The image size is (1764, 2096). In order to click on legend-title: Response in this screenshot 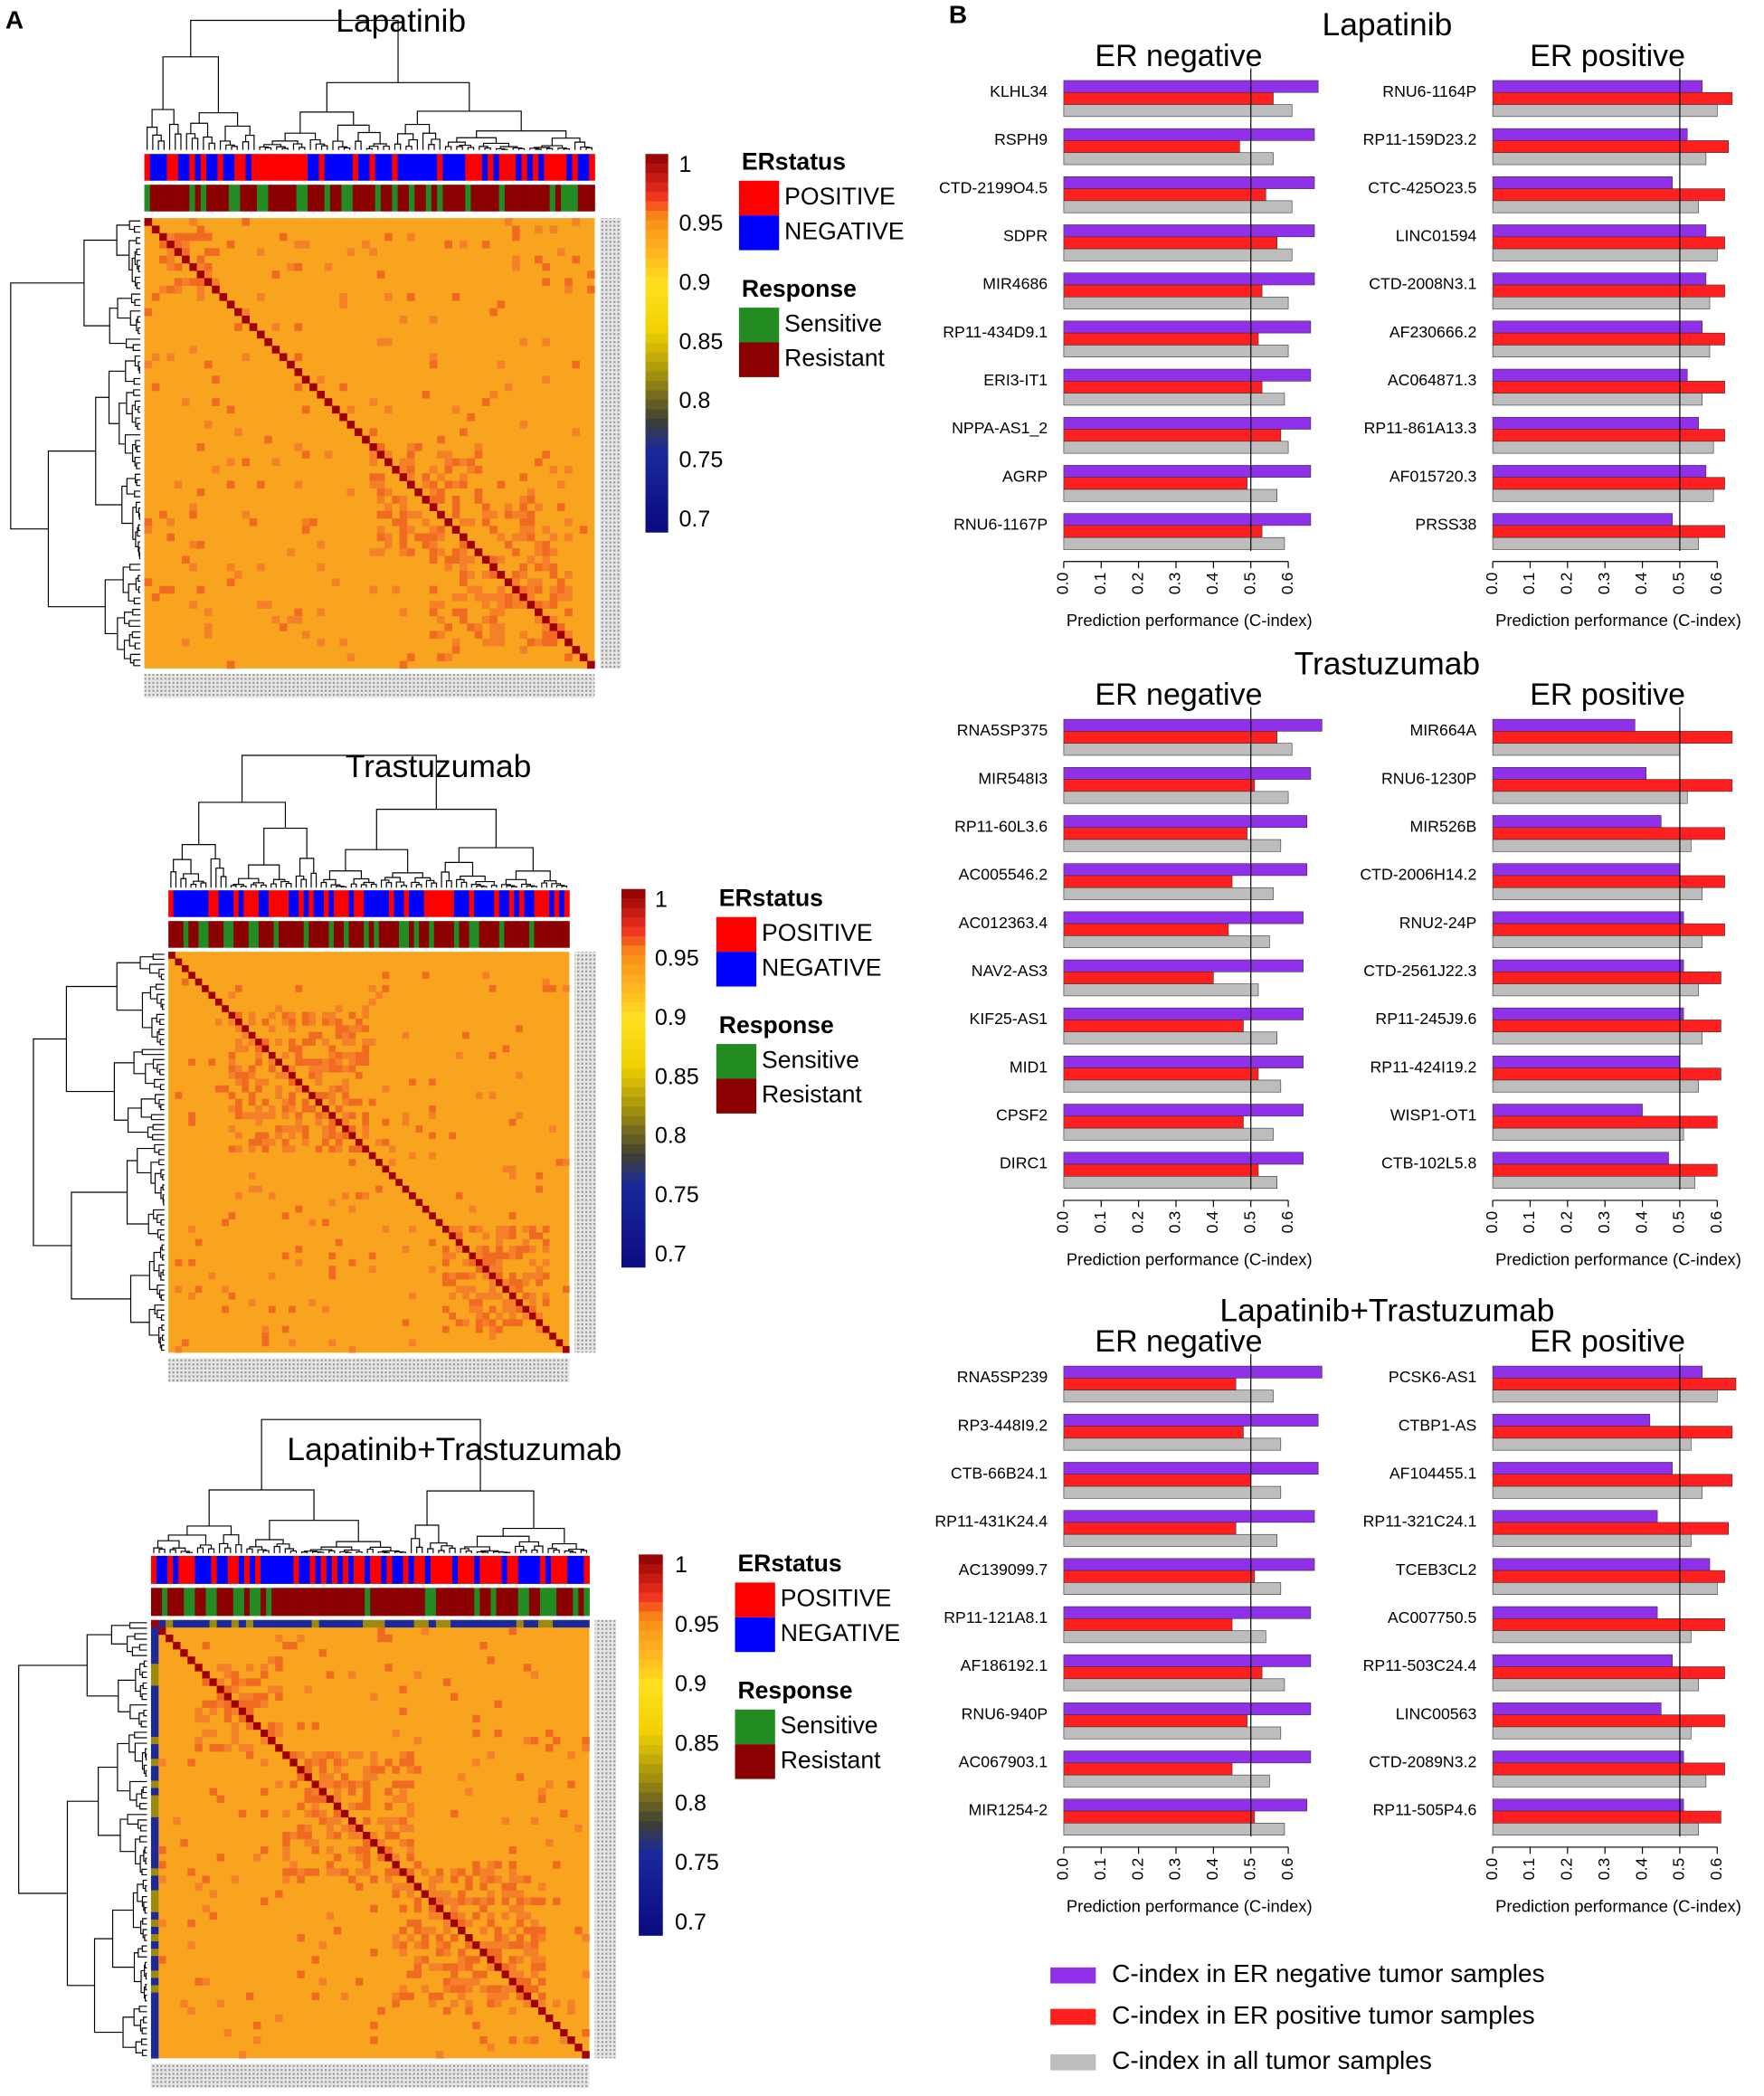, I will do `click(794, 1690)`.